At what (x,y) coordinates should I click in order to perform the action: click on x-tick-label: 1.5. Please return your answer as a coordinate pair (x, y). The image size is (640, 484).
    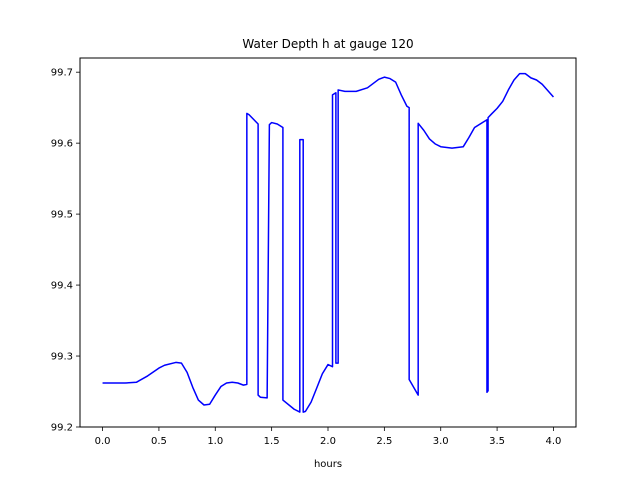
    Looking at the image, I should click on (272, 441).